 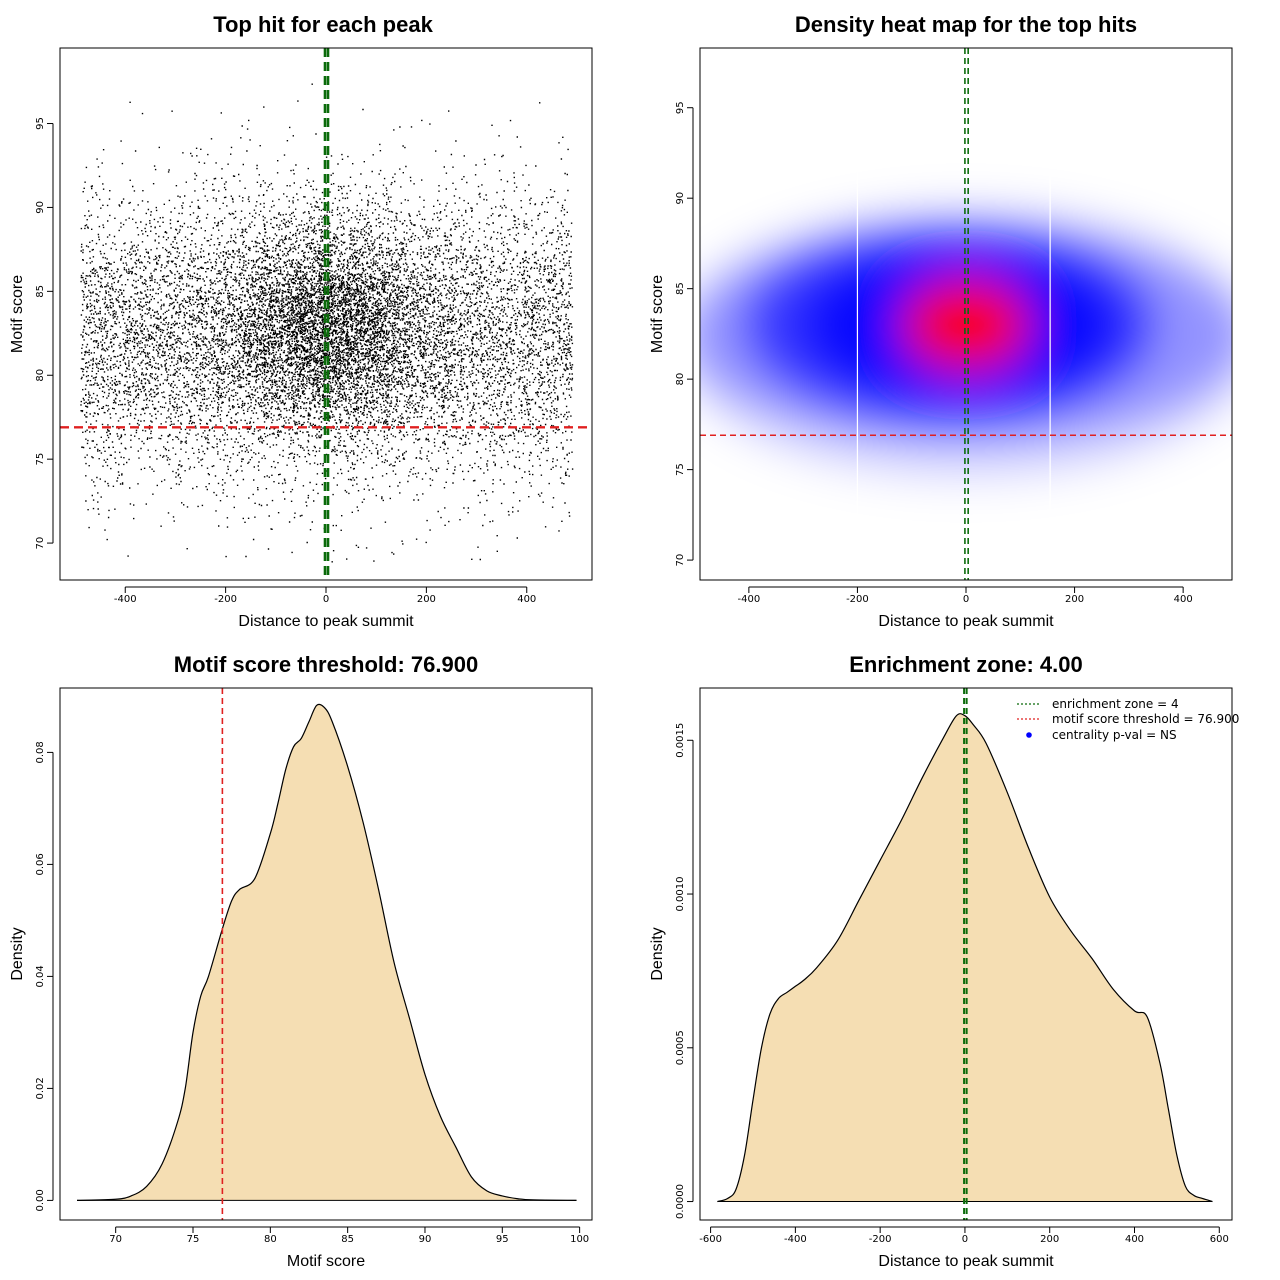 What do you see at coordinates (326, 664) in the screenshot?
I see `chart-title: Motif score threshold: 76.900` at bounding box center [326, 664].